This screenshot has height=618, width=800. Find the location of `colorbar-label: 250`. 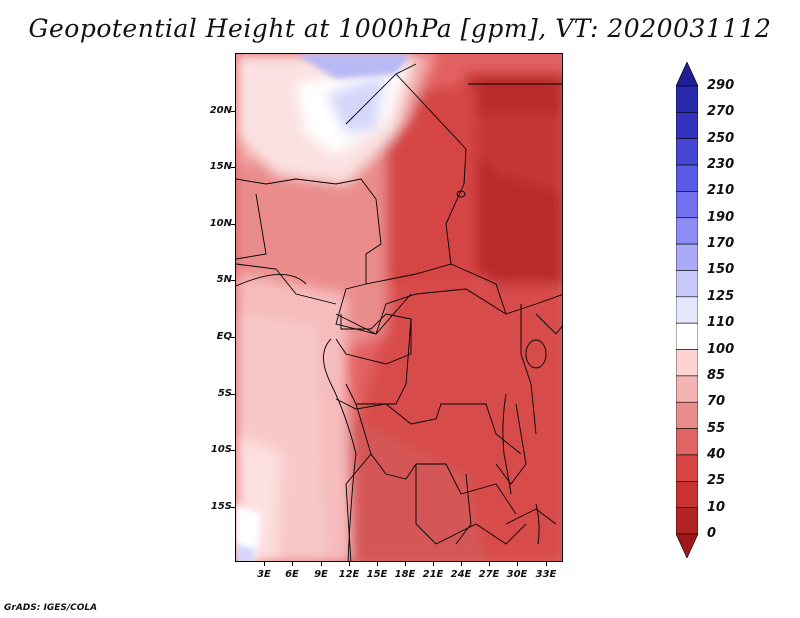

colorbar-label: 250 is located at coordinates (721, 138).